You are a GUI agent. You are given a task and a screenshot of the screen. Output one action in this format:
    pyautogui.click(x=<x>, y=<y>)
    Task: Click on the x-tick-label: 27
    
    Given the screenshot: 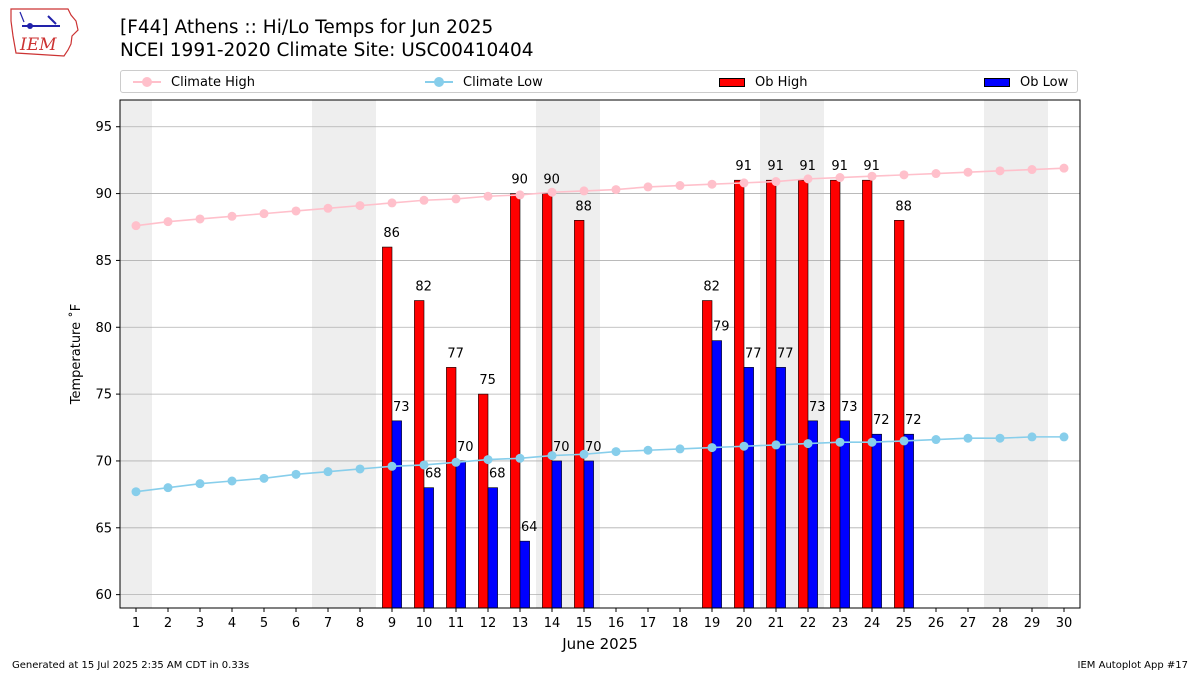 What is the action you would take?
    pyautogui.click(x=968, y=623)
    